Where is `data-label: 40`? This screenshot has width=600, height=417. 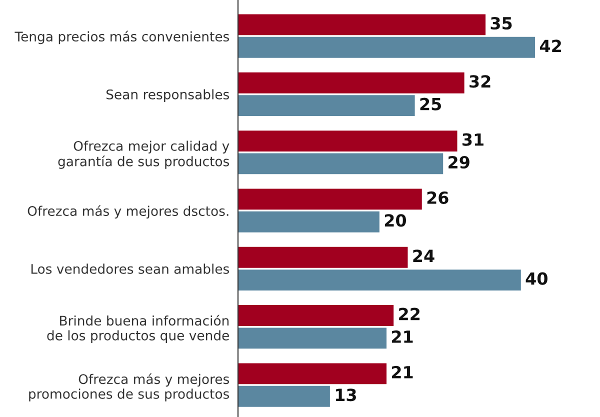
data-label: 40 is located at coordinates (537, 278).